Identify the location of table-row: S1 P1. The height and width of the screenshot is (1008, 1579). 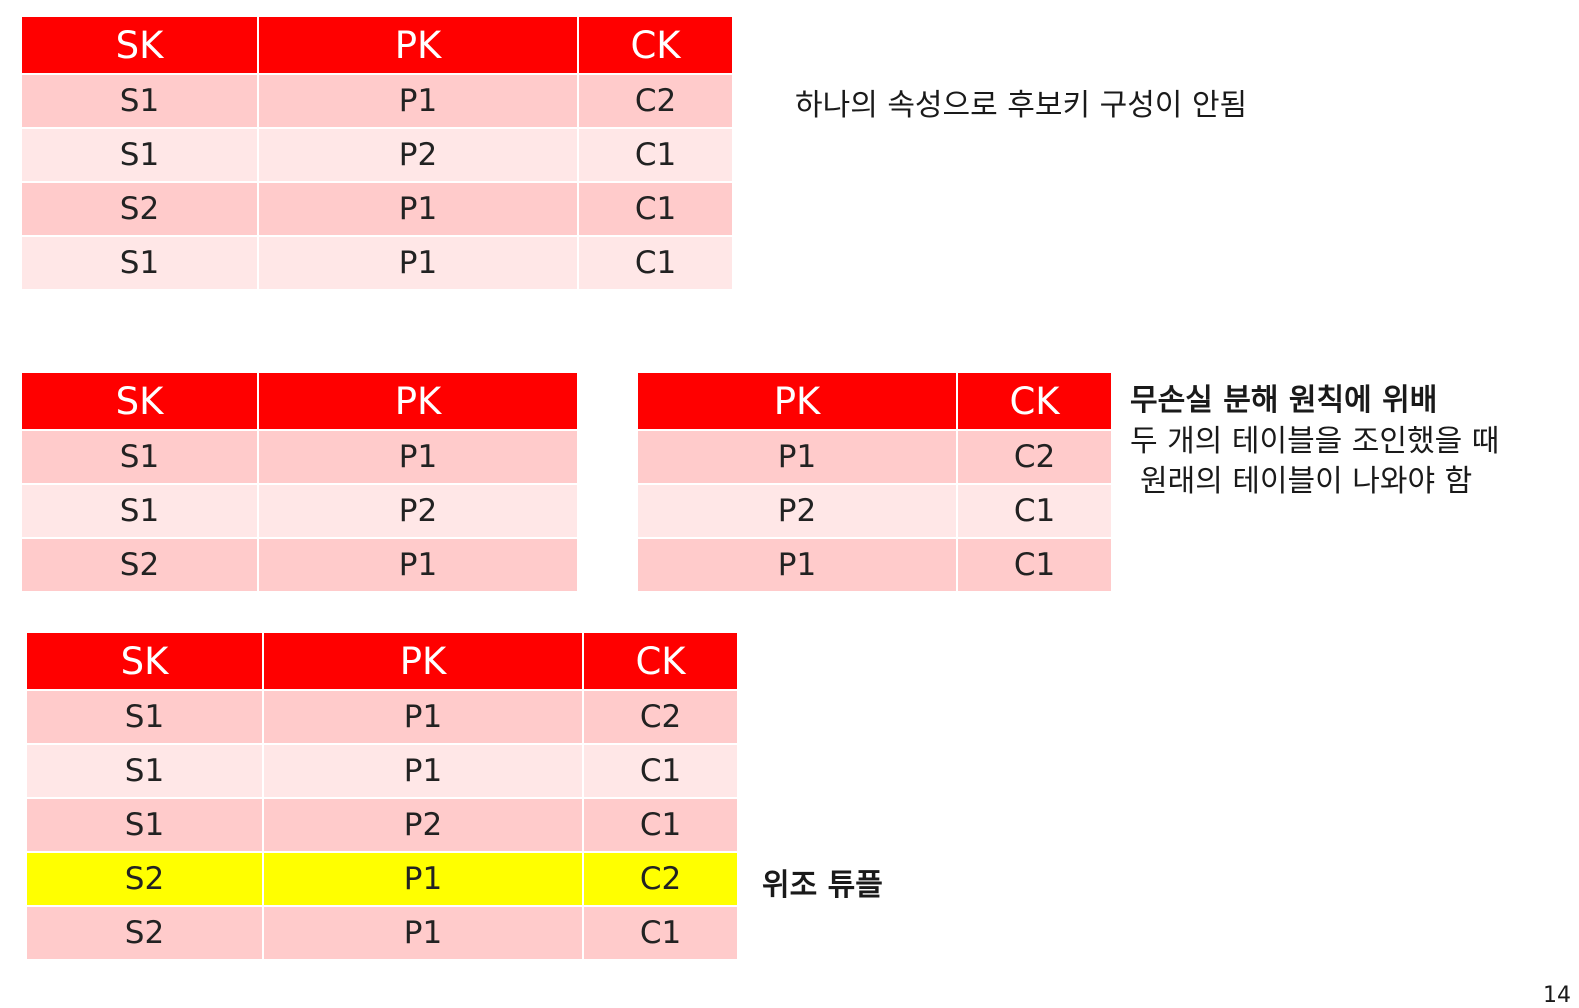
(299, 457).